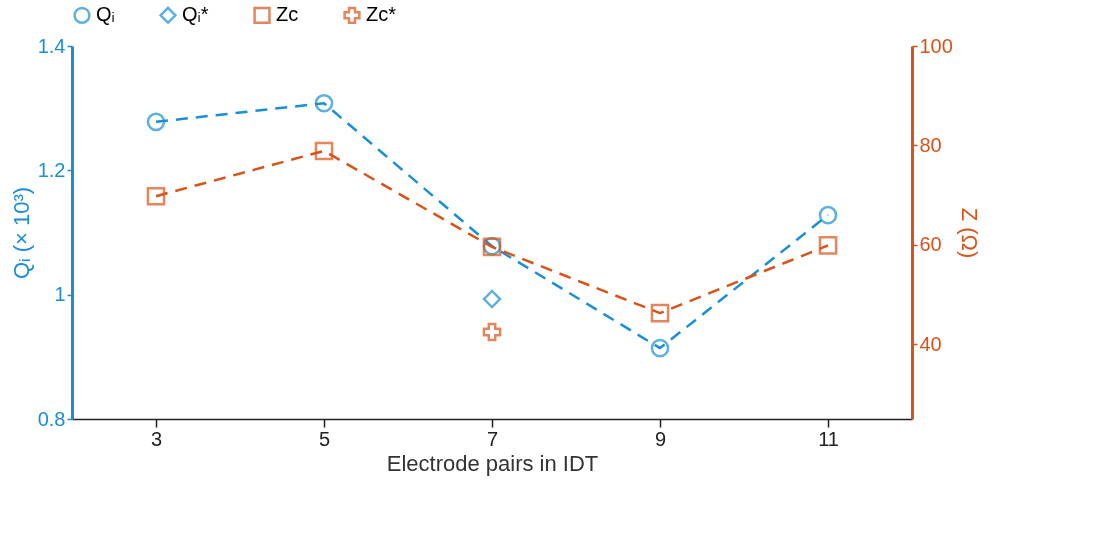 Image resolution: width=1112 pixels, height=549 pixels. What do you see at coordinates (51, 418) in the screenshot?
I see `y-tick-label: 0.8` at bounding box center [51, 418].